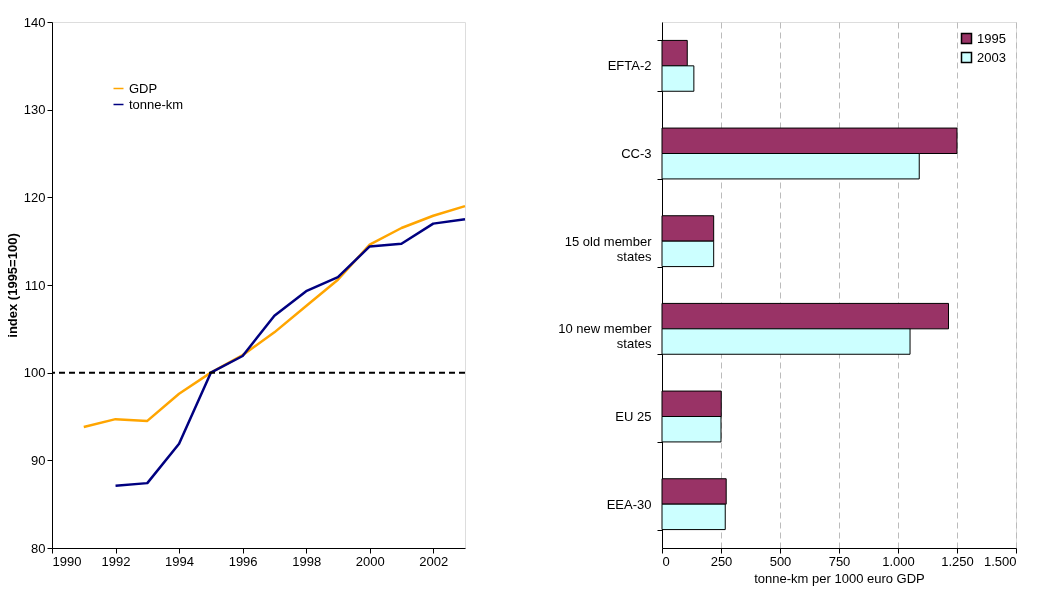 This screenshot has width=1057, height=612. What do you see at coordinates (629, 66) in the screenshot?
I see `y-tick-label: EFTA-2` at bounding box center [629, 66].